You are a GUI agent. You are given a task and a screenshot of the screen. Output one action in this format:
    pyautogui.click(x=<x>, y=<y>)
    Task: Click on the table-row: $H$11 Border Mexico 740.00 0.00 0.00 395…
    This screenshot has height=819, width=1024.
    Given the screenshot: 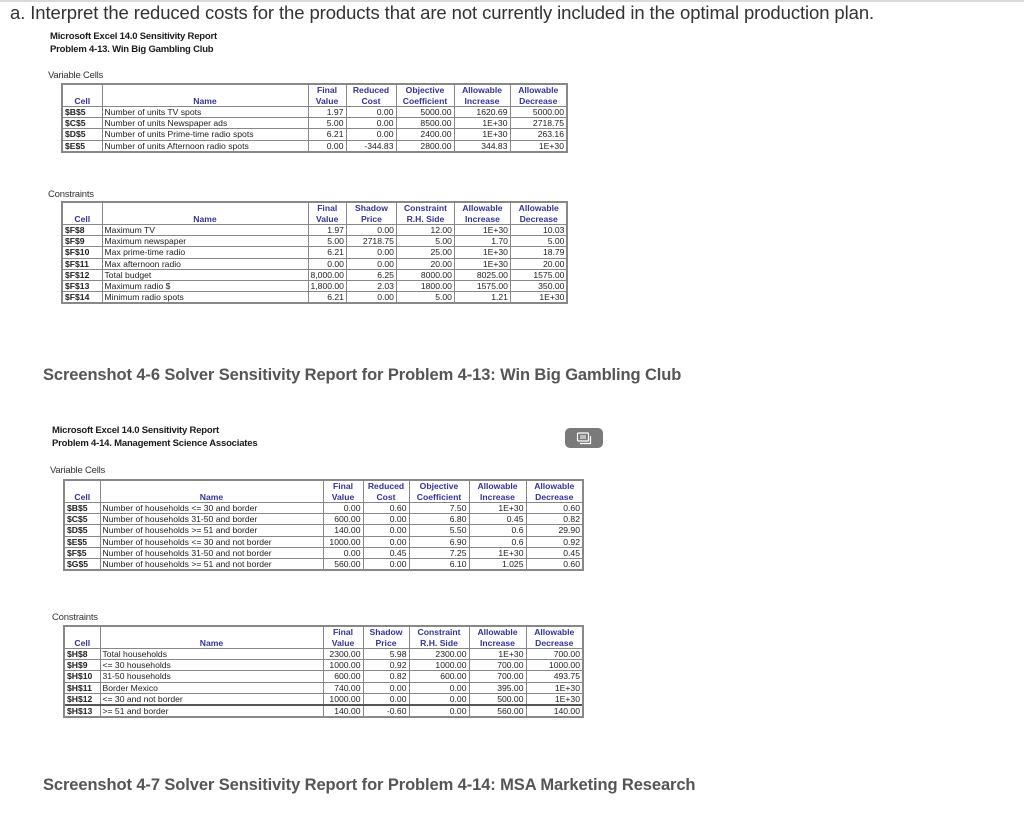 What is the action you would take?
    pyautogui.click(x=323, y=688)
    